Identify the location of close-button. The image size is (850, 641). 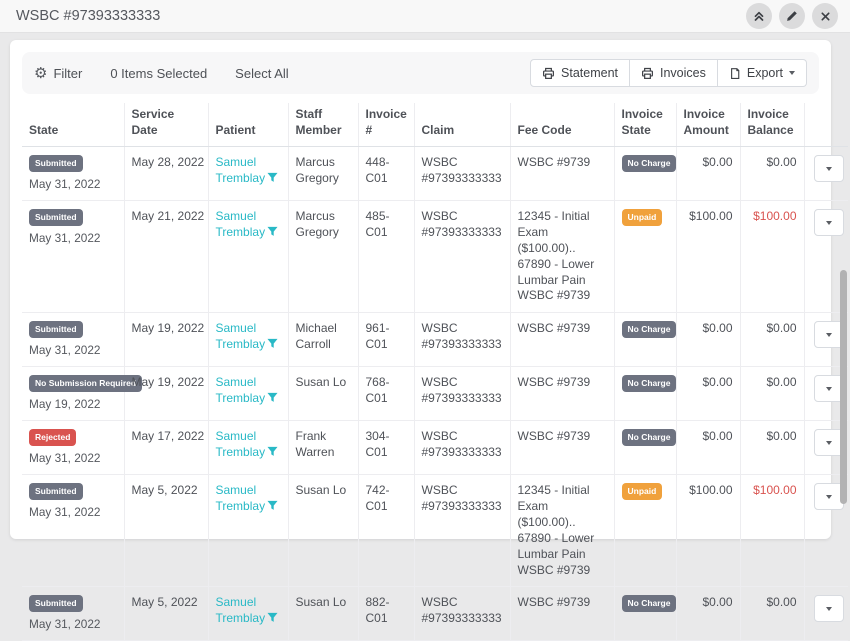
(825, 16).